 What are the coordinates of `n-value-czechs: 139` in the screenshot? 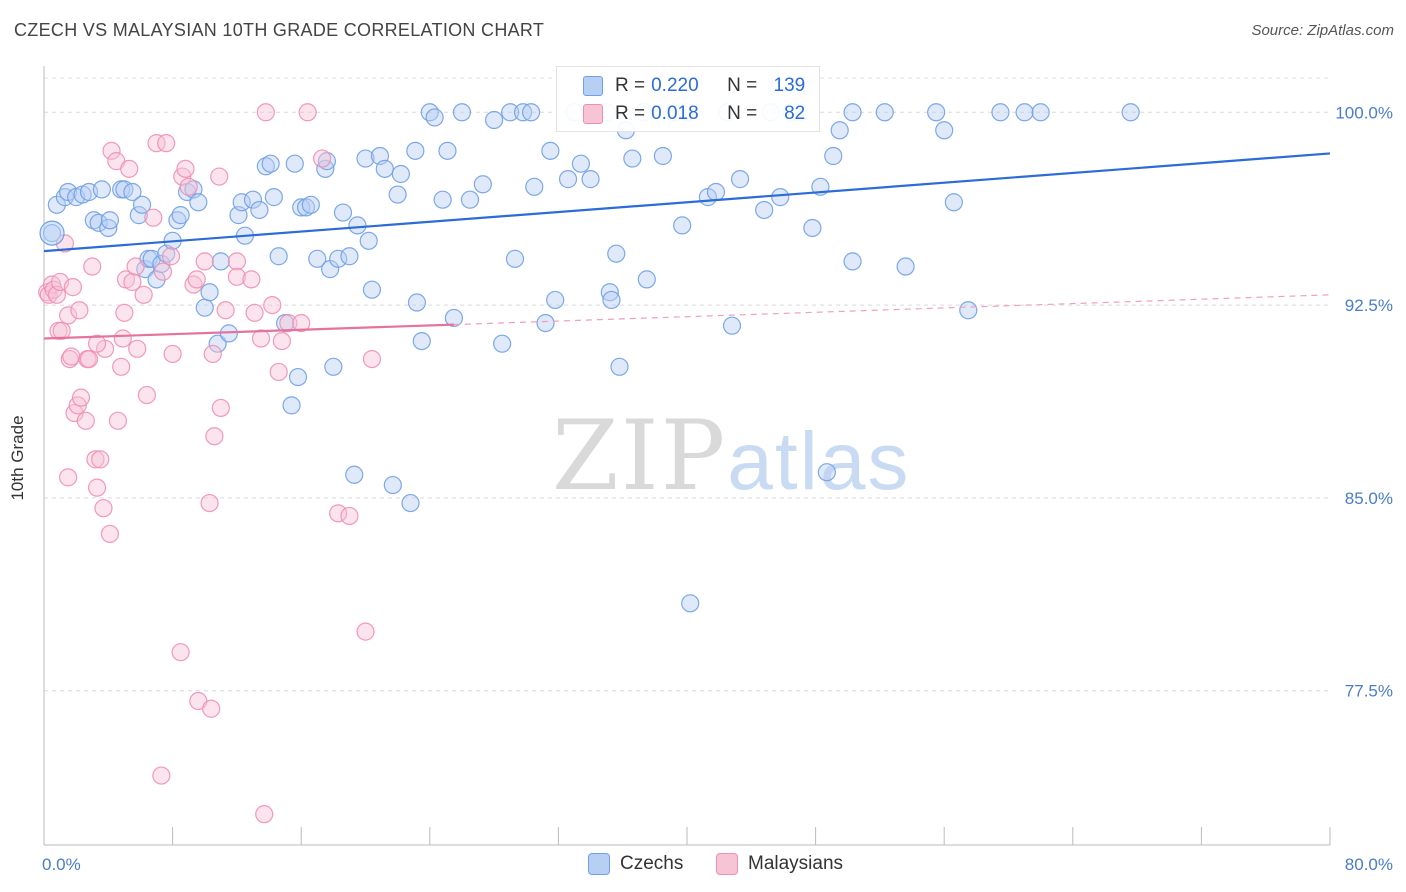 It's located at (789, 85).